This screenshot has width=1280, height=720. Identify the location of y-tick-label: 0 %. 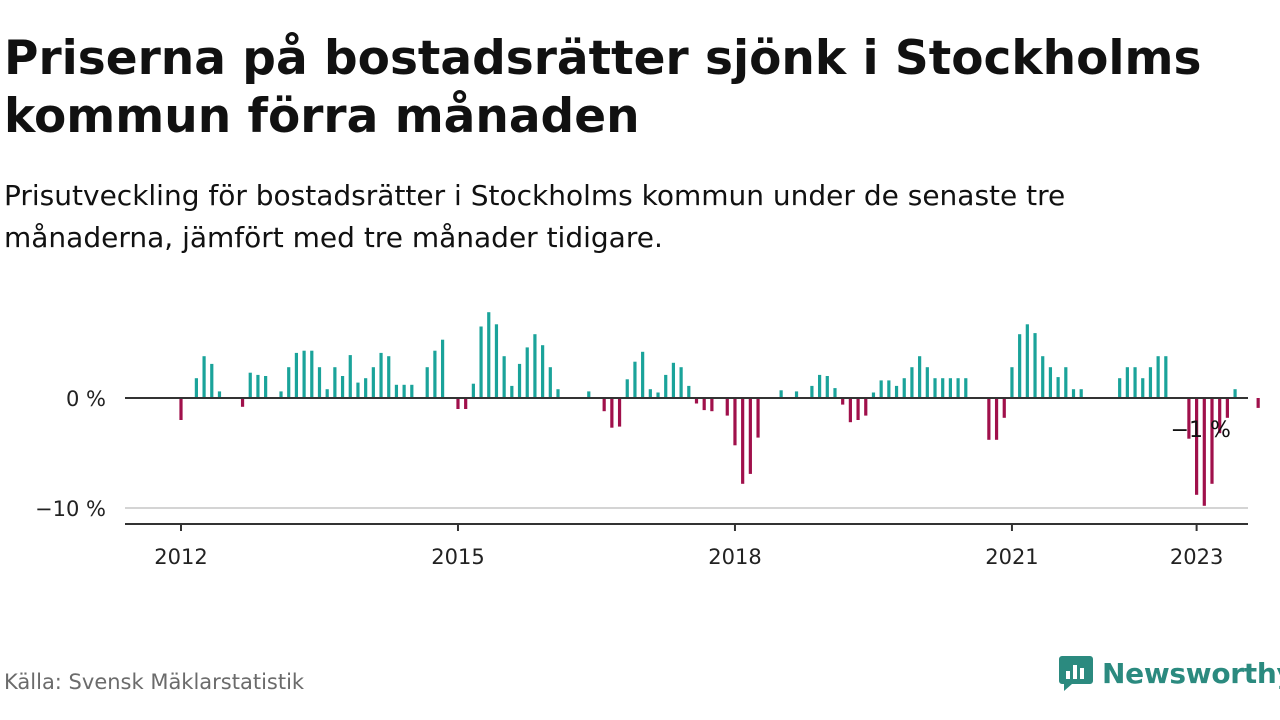
(86, 399).